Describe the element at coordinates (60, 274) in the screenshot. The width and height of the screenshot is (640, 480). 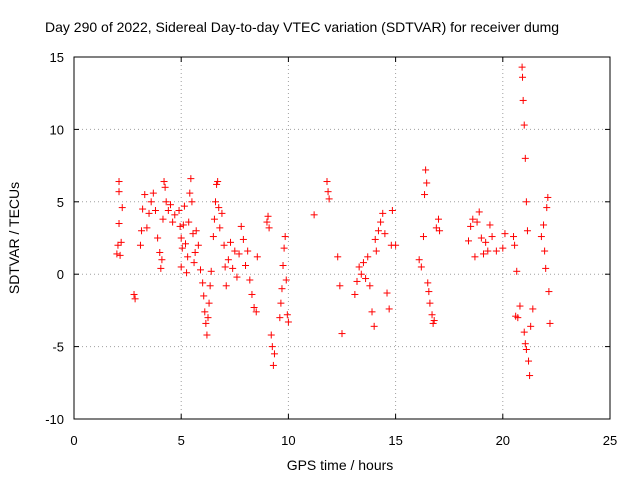
I see `y-tick-label: 0` at that location.